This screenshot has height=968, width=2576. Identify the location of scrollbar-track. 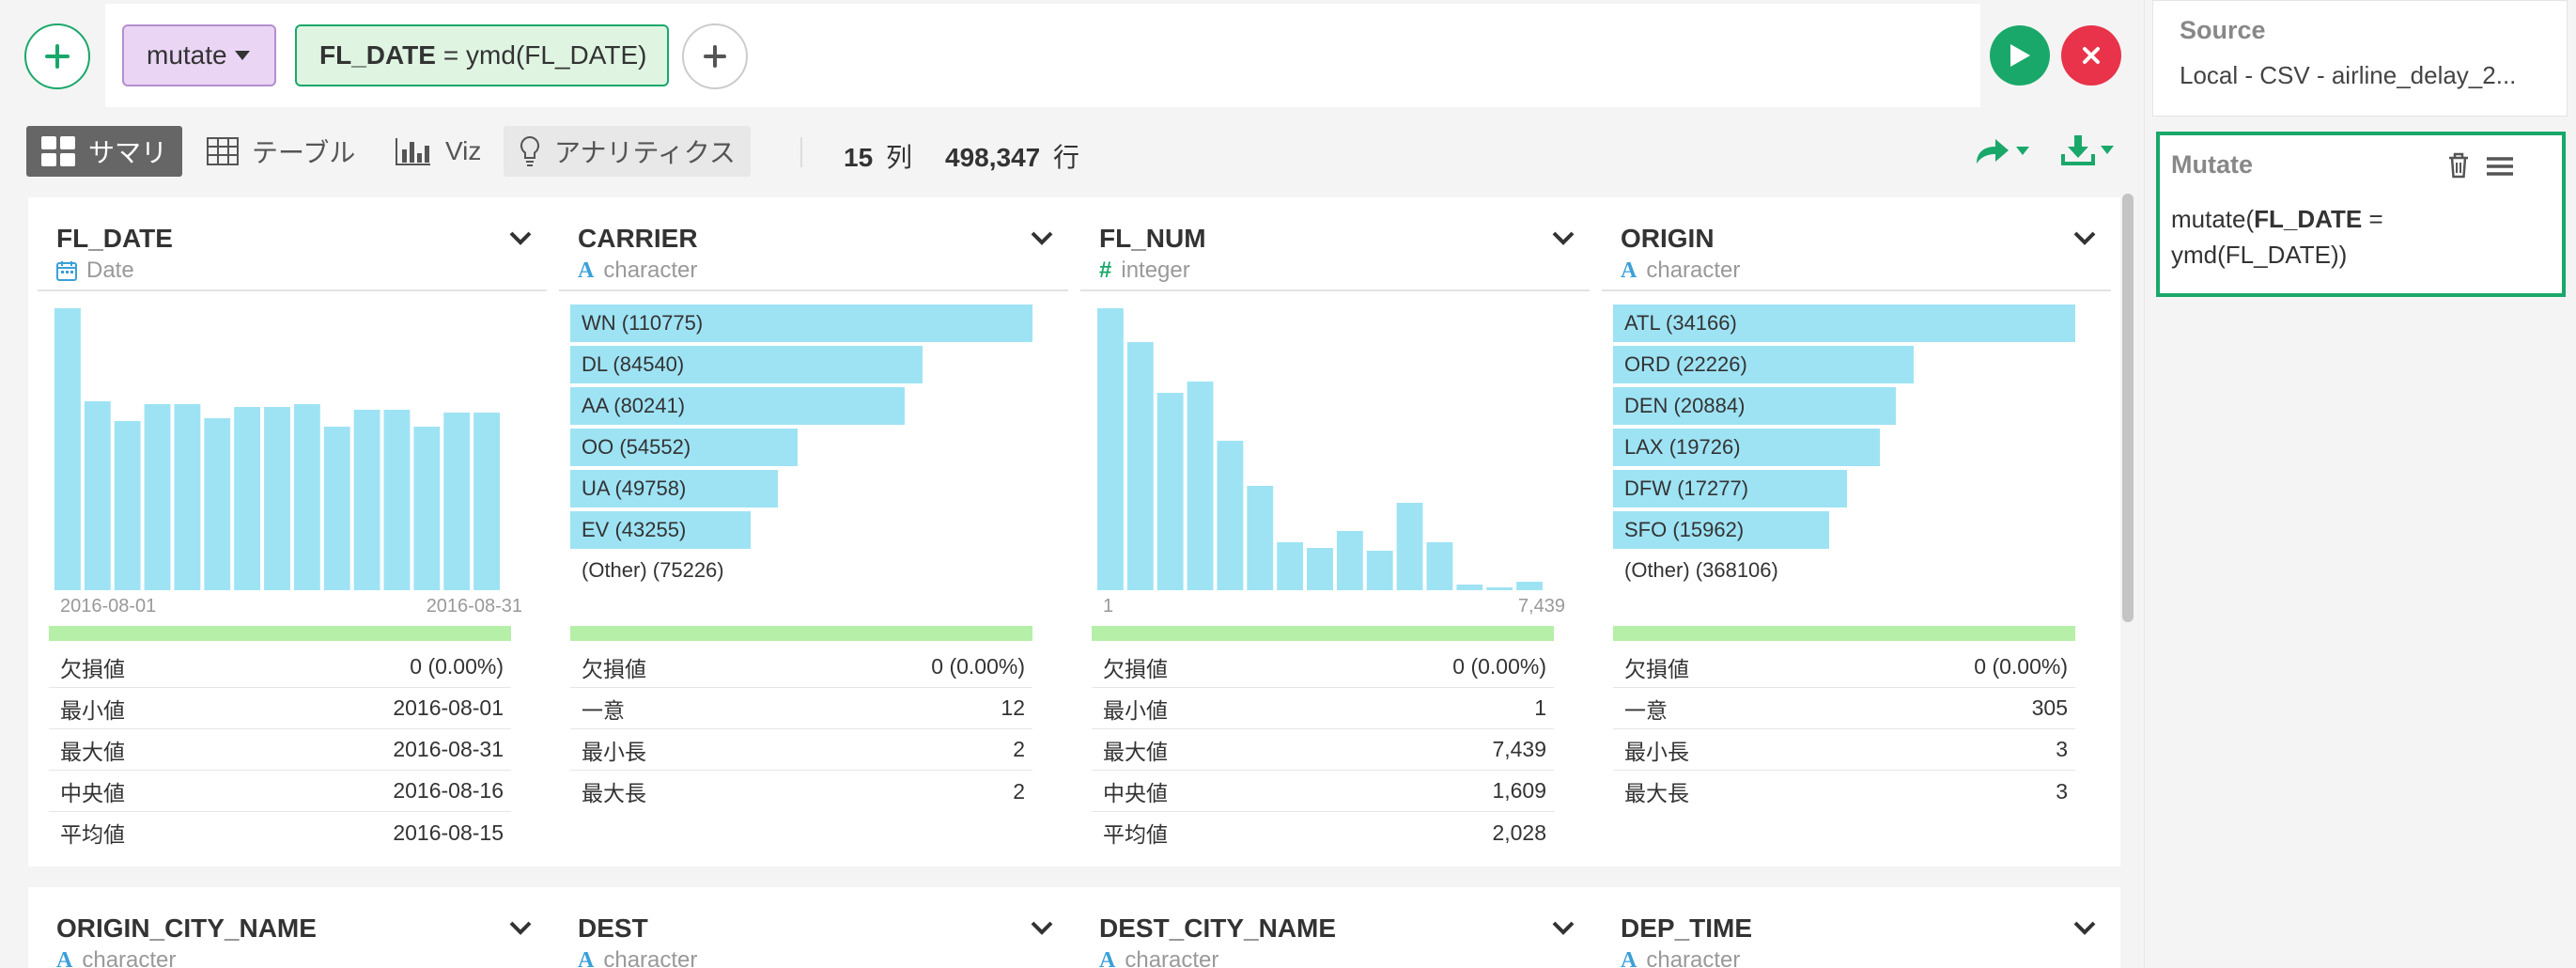
(2128, 576).